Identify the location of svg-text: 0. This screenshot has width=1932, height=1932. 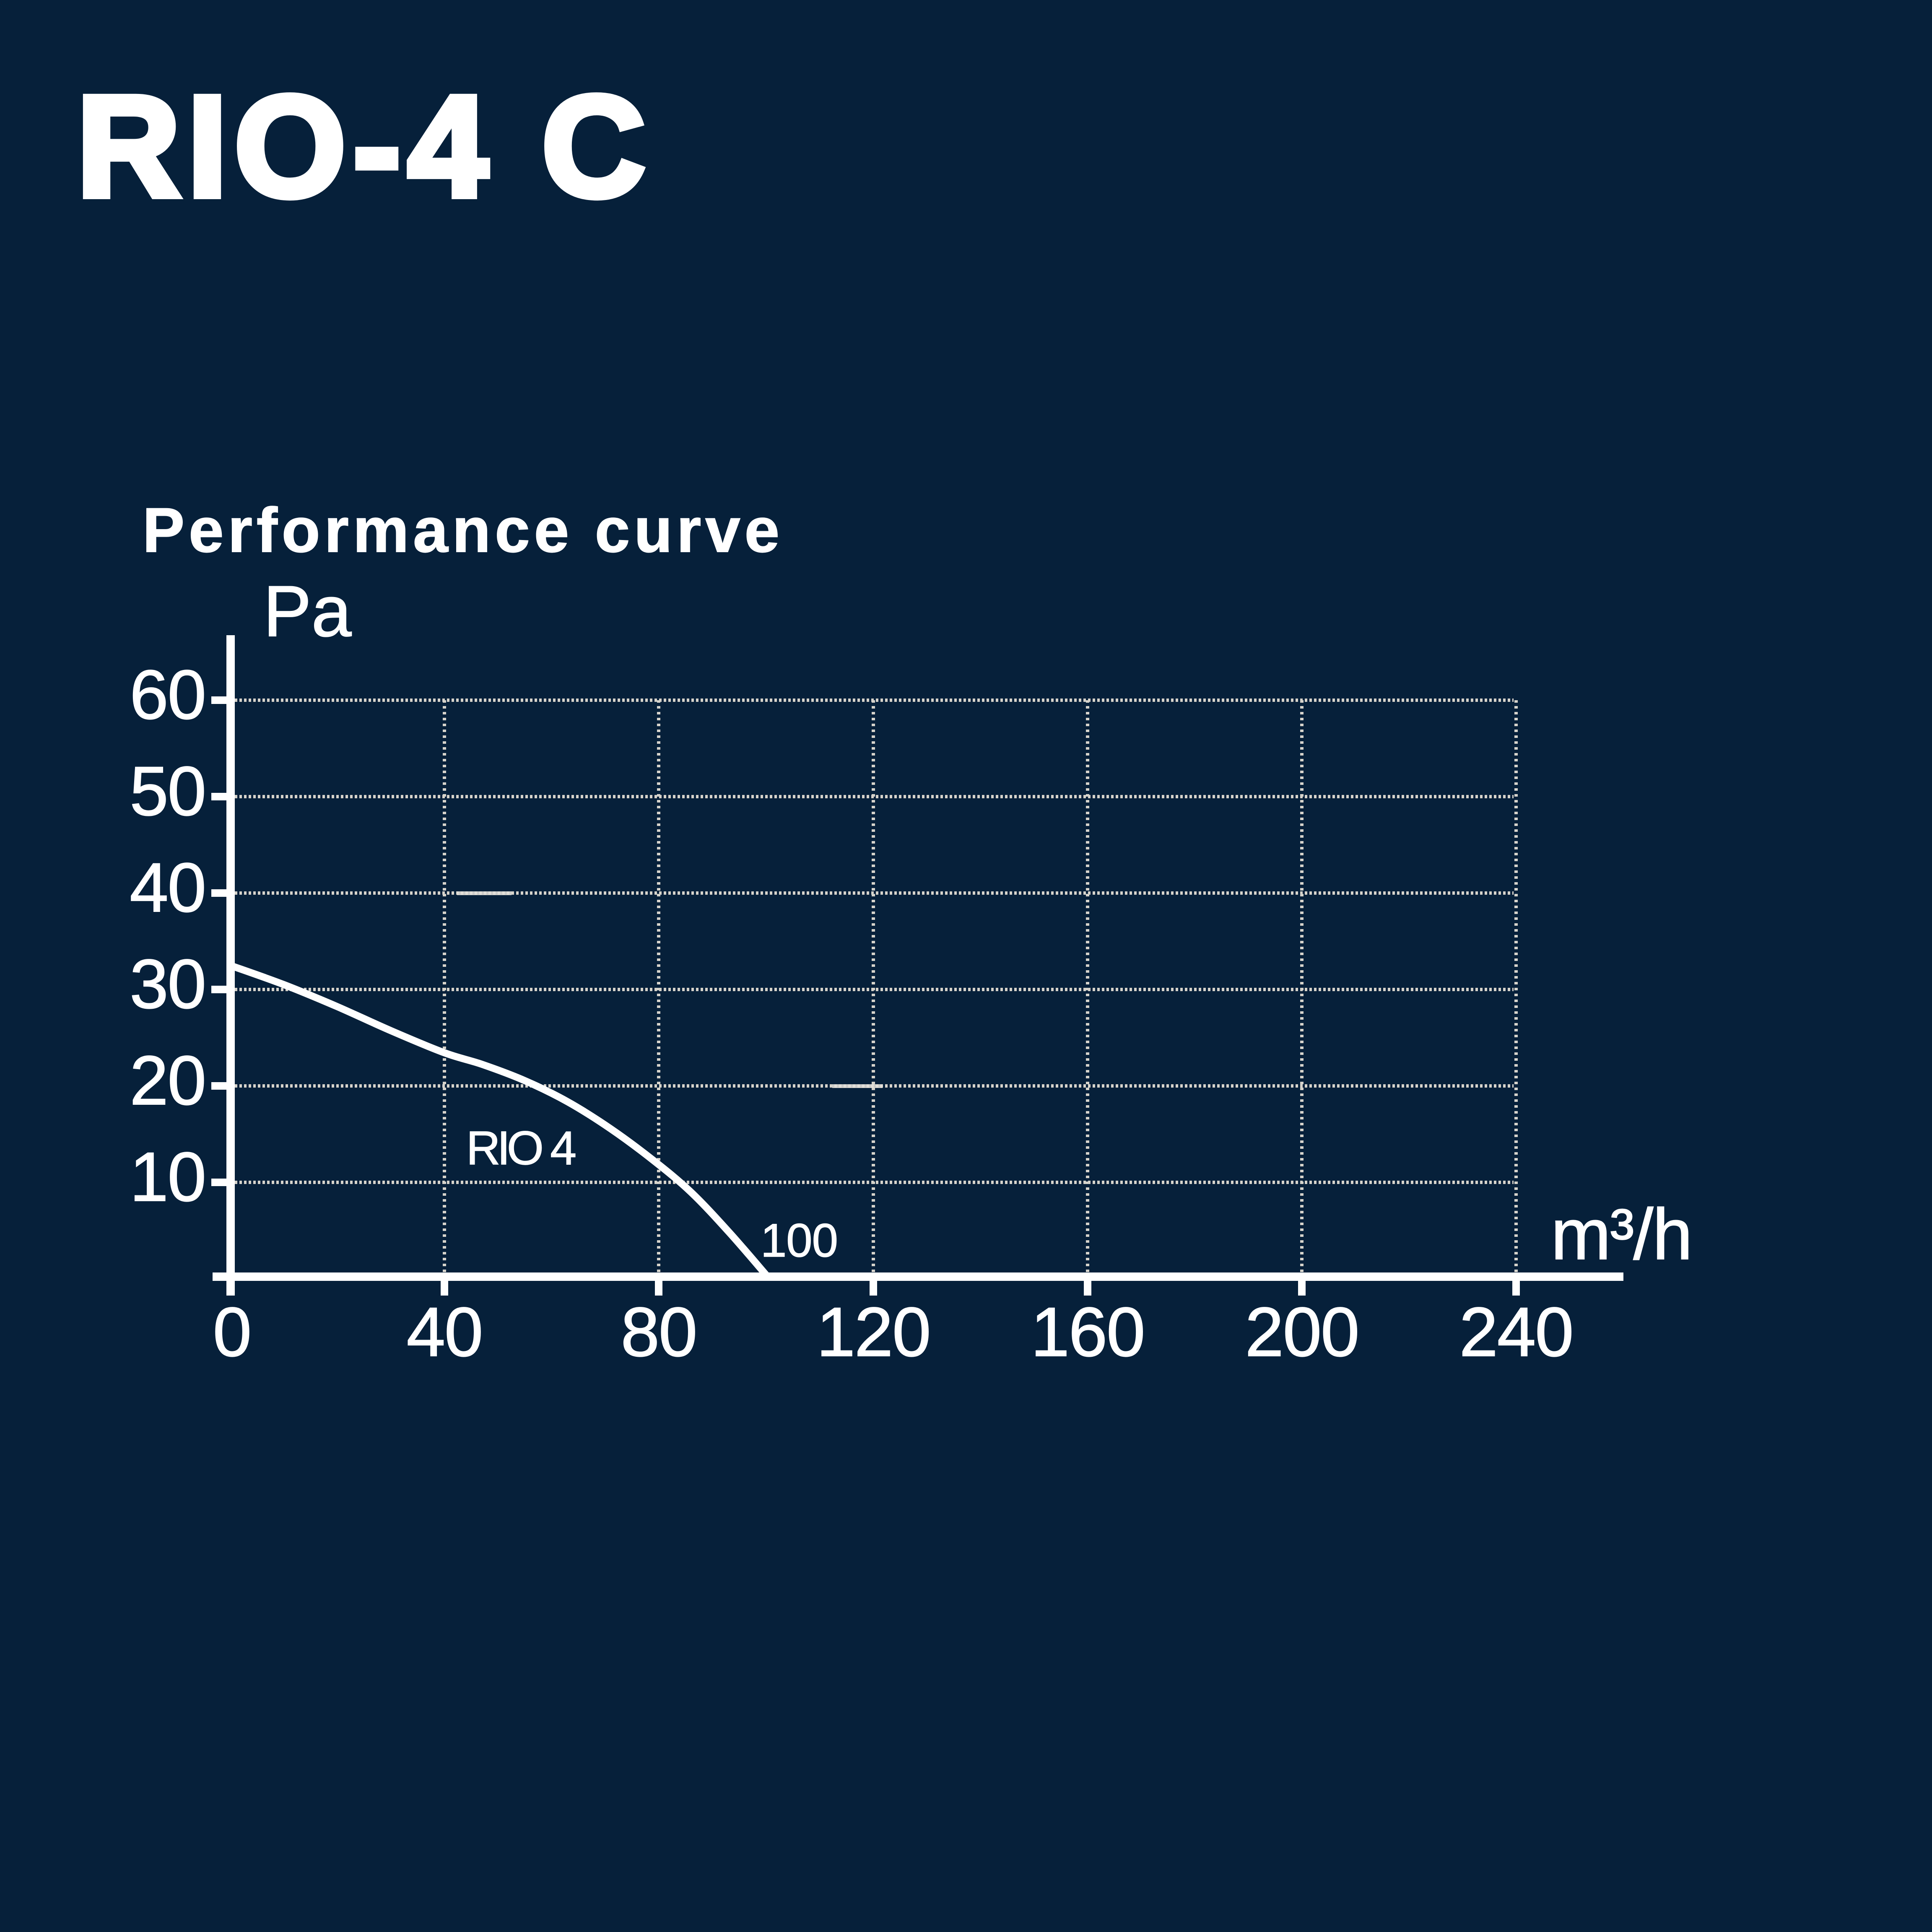
(232, 1332).